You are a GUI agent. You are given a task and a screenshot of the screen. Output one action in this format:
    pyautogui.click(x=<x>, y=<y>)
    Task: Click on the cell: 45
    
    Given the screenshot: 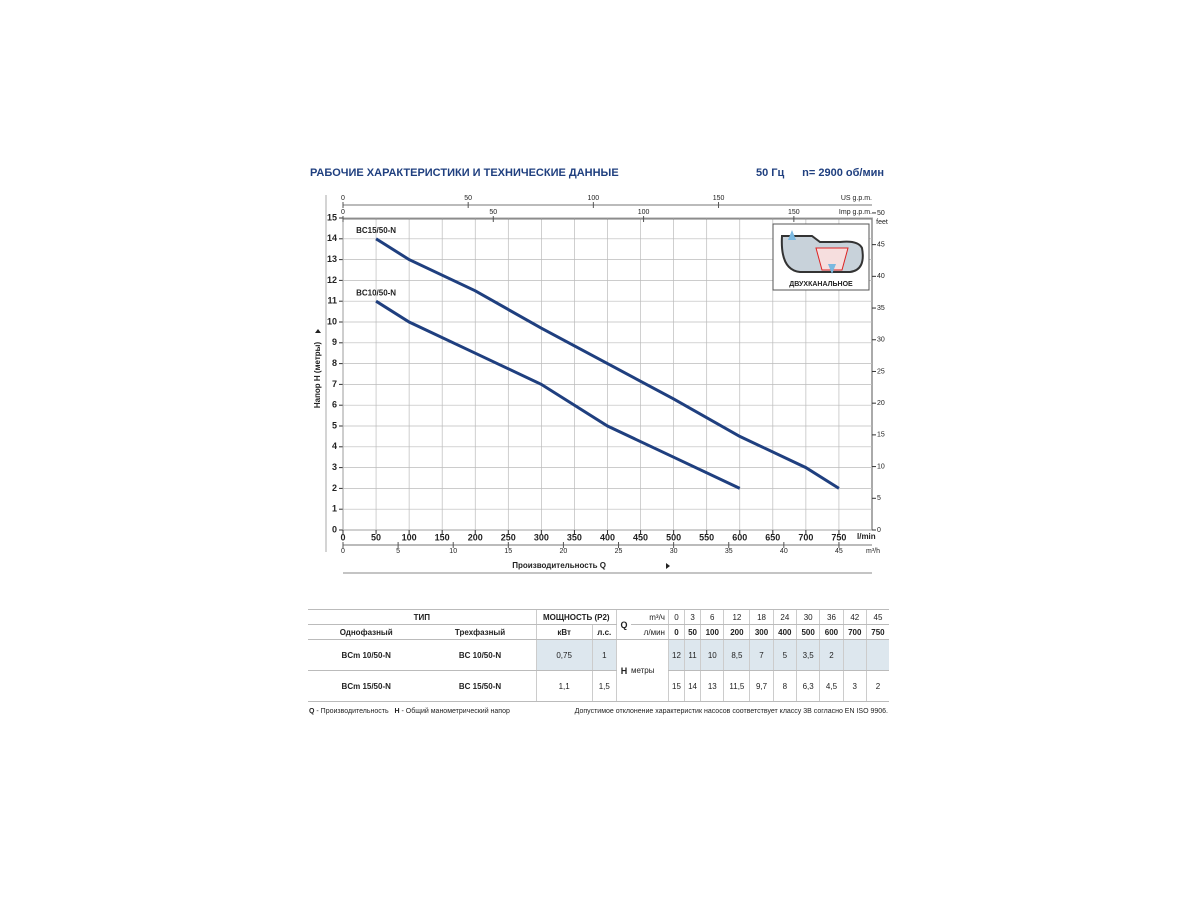 What is the action you would take?
    pyautogui.click(x=877, y=617)
    